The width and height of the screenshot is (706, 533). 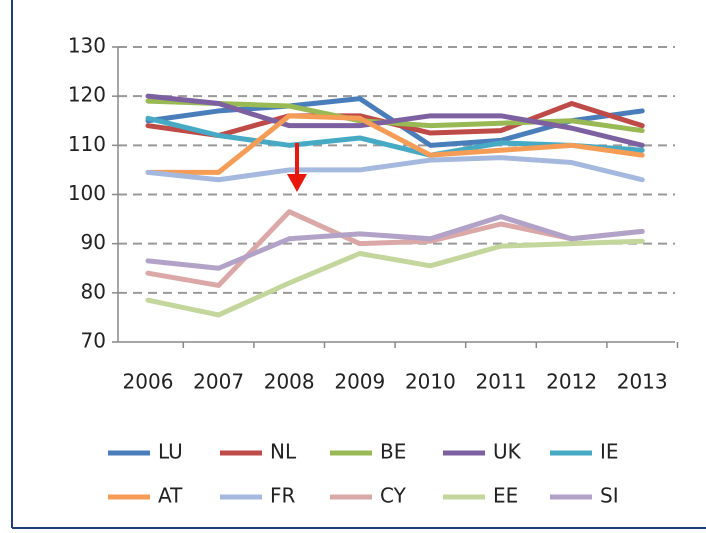 What do you see at coordinates (283, 452) in the screenshot?
I see `legend-label: NL` at bounding box center [283, 452].